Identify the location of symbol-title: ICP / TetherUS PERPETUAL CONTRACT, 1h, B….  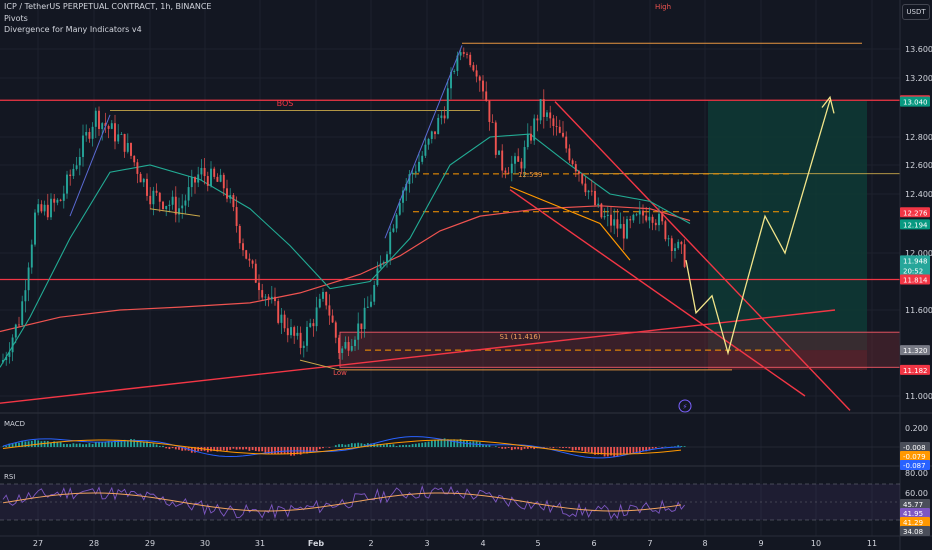
(108, 6).